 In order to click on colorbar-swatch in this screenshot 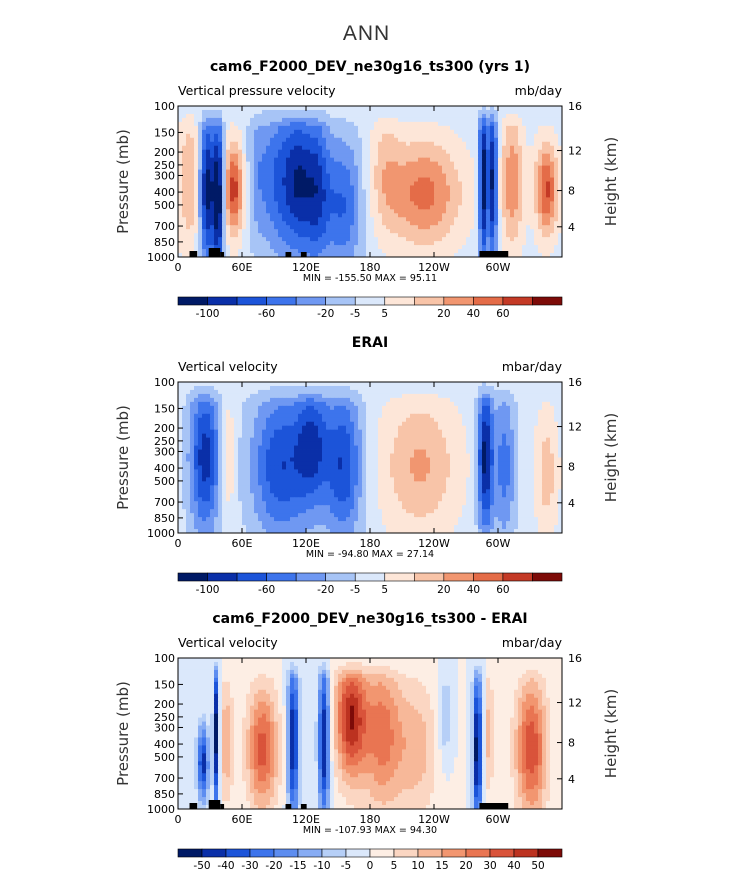, I will do `click(281, 301)`.